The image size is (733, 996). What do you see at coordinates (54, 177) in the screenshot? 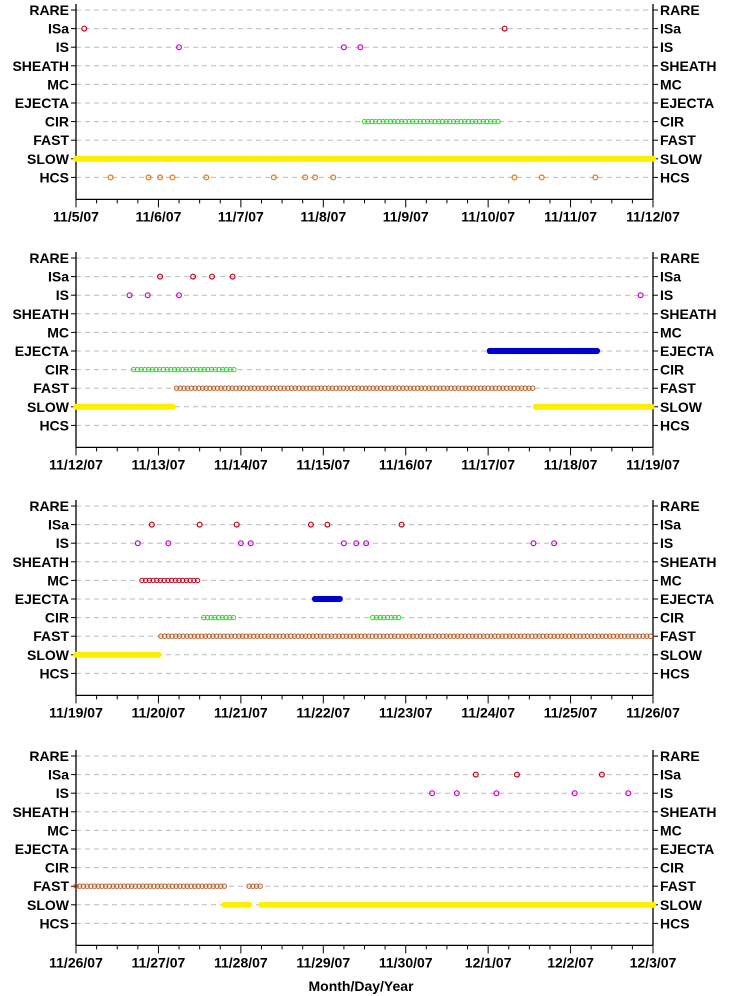
I see `left-y-tick-label: HCS` at bounding box center [54, 177].